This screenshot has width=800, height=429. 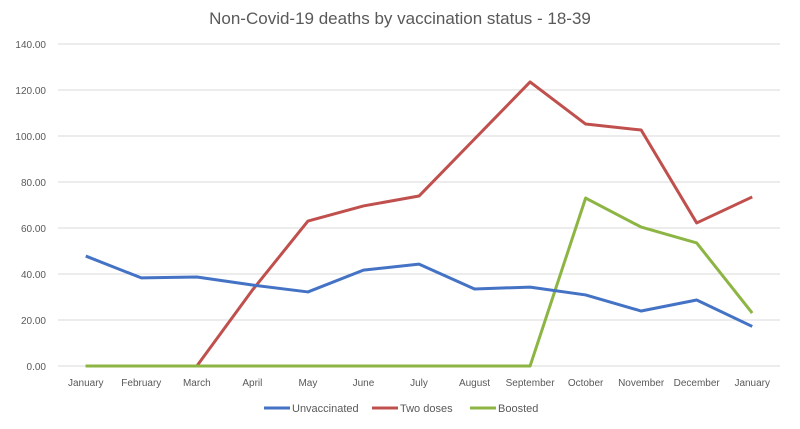 I want to click on y-tick-label: 20.00, so click(x=33, y=321).